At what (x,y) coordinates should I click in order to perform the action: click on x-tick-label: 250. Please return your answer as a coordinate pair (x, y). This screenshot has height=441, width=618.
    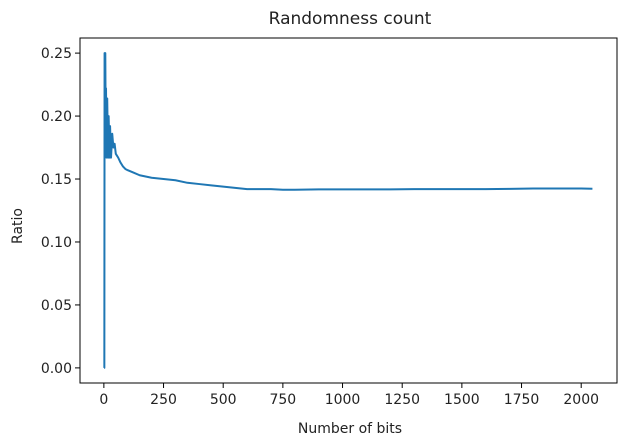
    Looking at the image, I should click on (163, 400).